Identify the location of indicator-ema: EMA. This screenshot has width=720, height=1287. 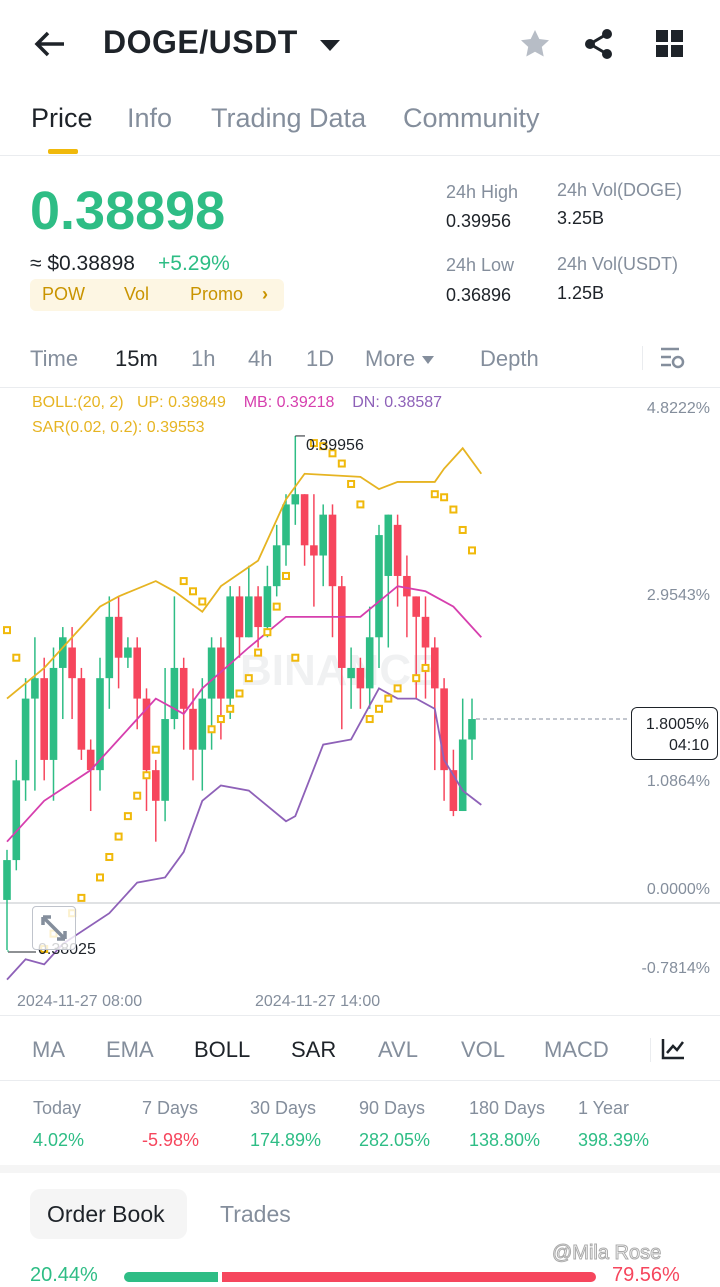
(130, 1049).